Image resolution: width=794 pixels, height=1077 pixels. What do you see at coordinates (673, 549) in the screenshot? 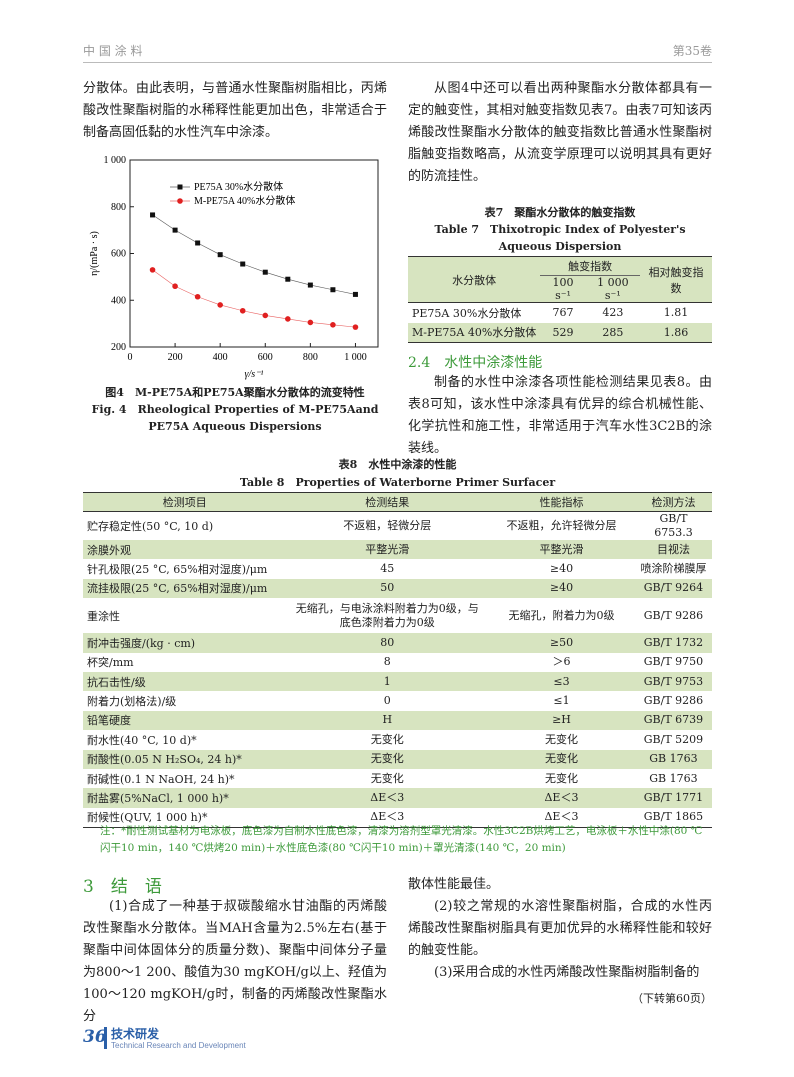
I see `table-cell: 目视法` at bounding box center [673, 549].